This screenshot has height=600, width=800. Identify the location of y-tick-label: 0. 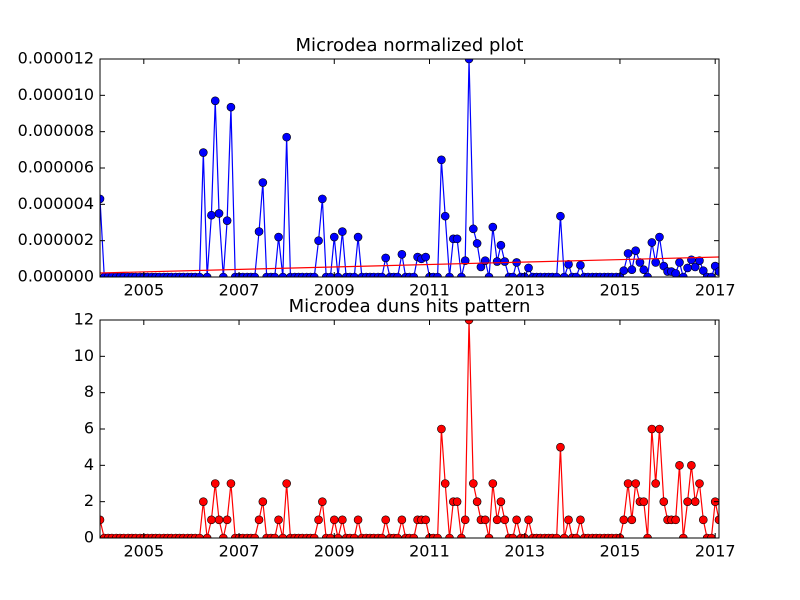
(89, 537).